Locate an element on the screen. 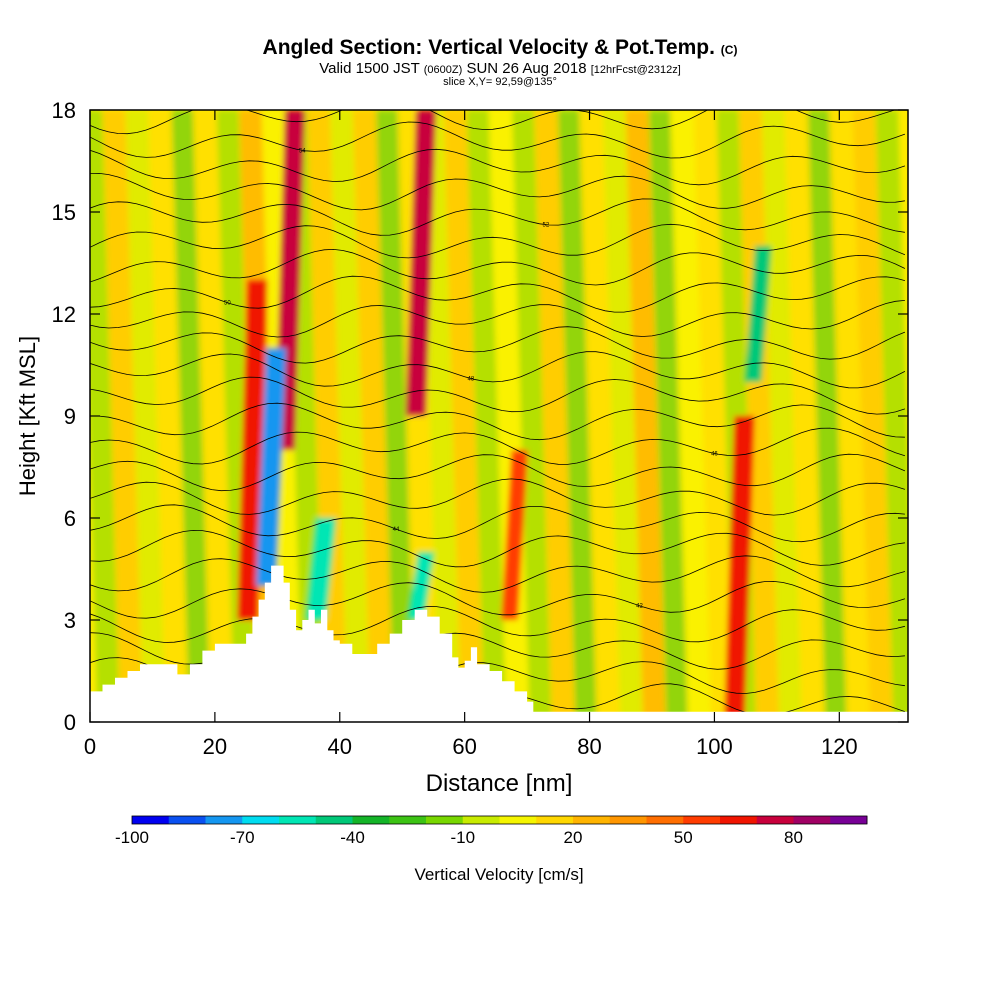 The image size is (1000, 1000). contour-label: 42 is located at coordinates (639, 607).